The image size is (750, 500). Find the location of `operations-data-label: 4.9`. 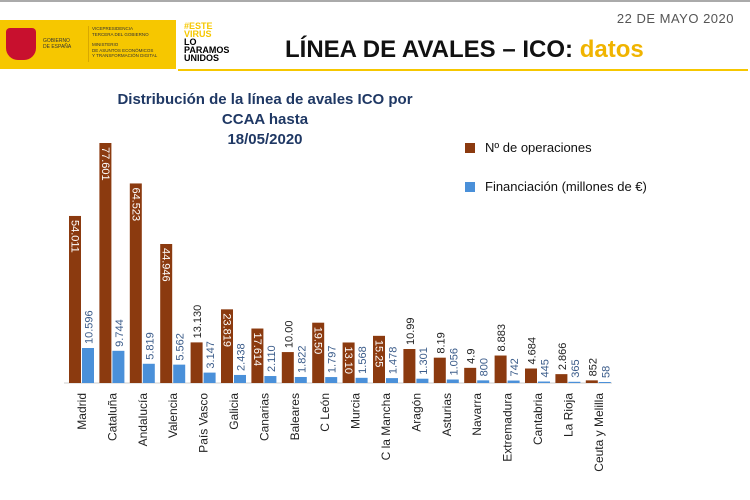

operations-data-label: 4.9 is located at coordinates (472, 356).